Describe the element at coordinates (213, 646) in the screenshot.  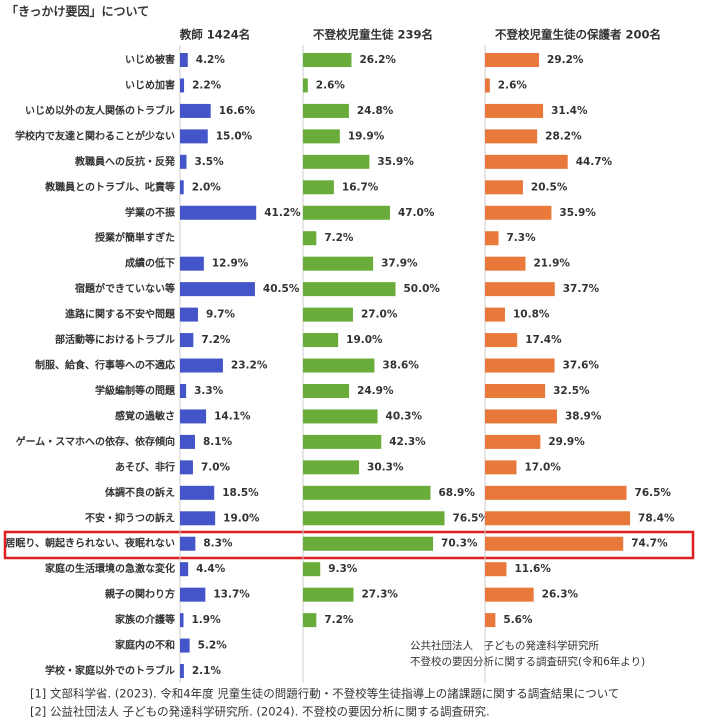
I see `value-label: 5.2%` at that location.